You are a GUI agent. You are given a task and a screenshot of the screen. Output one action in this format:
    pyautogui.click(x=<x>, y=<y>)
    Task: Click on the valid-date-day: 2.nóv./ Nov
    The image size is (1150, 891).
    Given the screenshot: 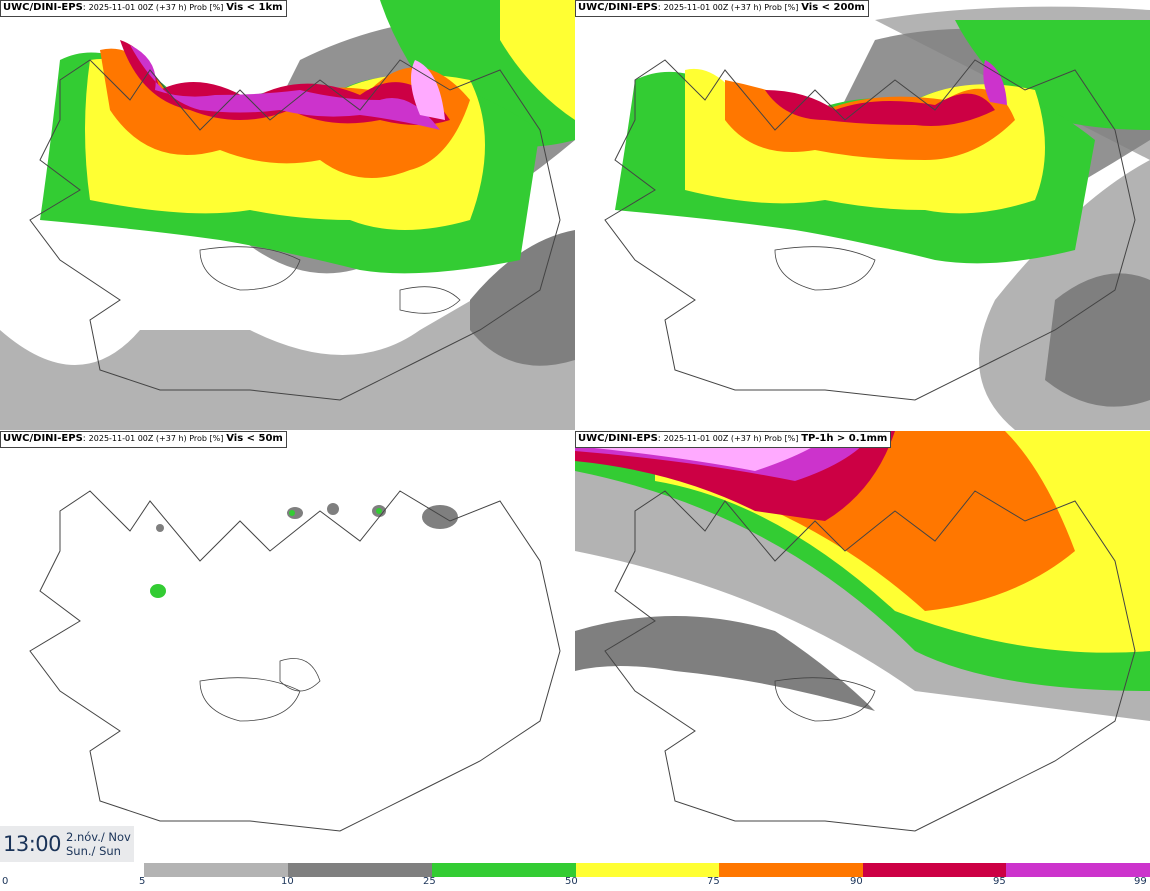 What is the action you would take?
    pyautogui.click(x=98, y=837)
    